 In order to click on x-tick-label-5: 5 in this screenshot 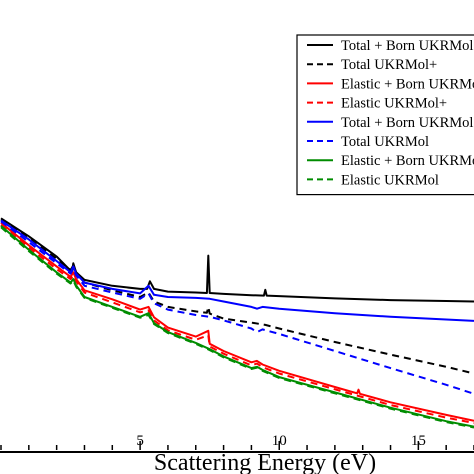, I will do `click(140, 441)`.